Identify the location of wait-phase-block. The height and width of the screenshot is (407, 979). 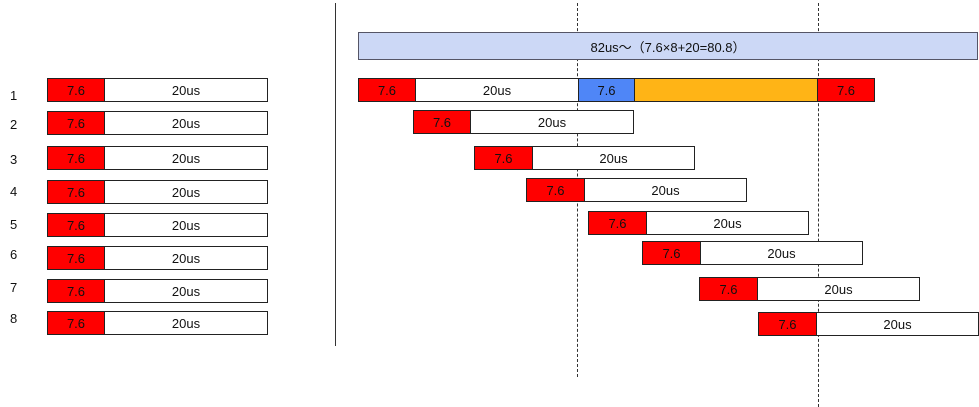
(726, 90).